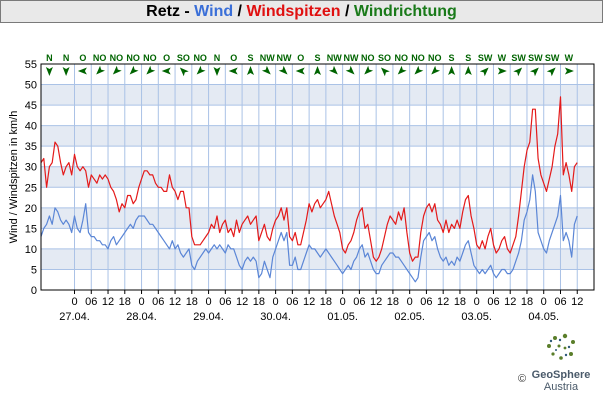 The image size is (603, 400). Describe the element at coordinates (31, 106) in the screenshot. I see `y-tick-label: 45` at that location.